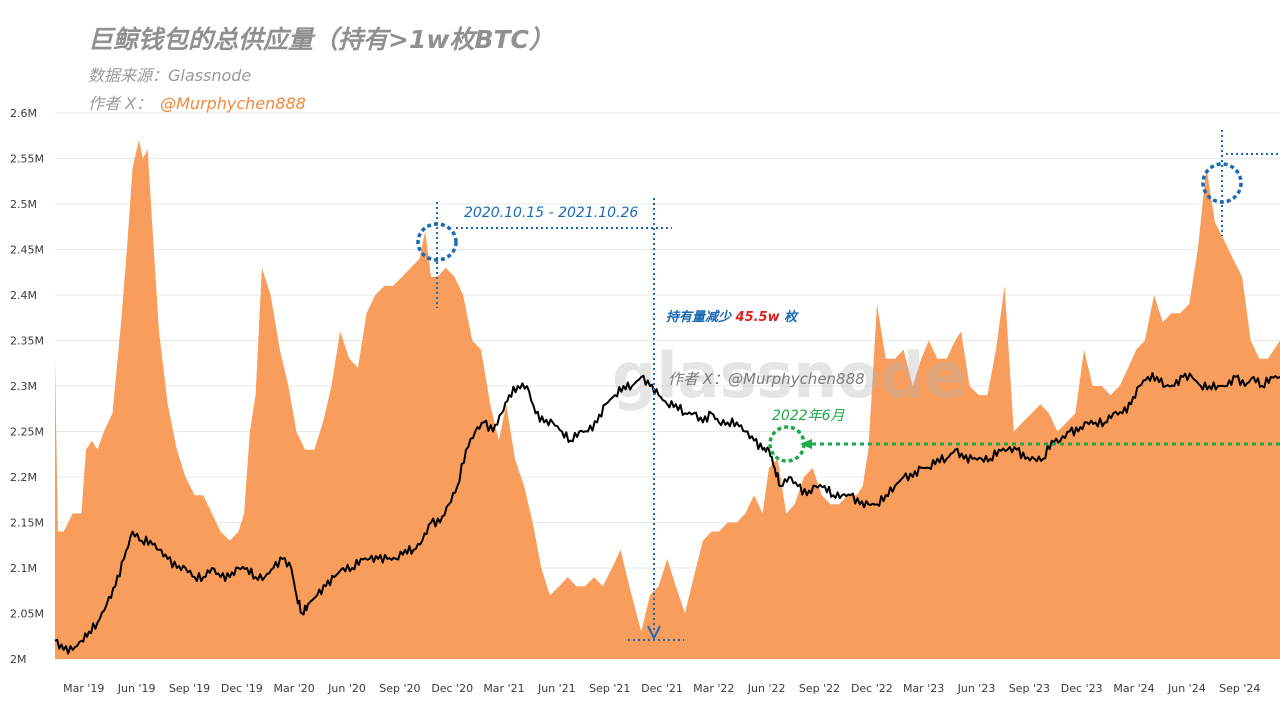  Describe the element at coordinates (233, 103) in the screenshot. I see `author-handle: @Murphychen888` at that location.